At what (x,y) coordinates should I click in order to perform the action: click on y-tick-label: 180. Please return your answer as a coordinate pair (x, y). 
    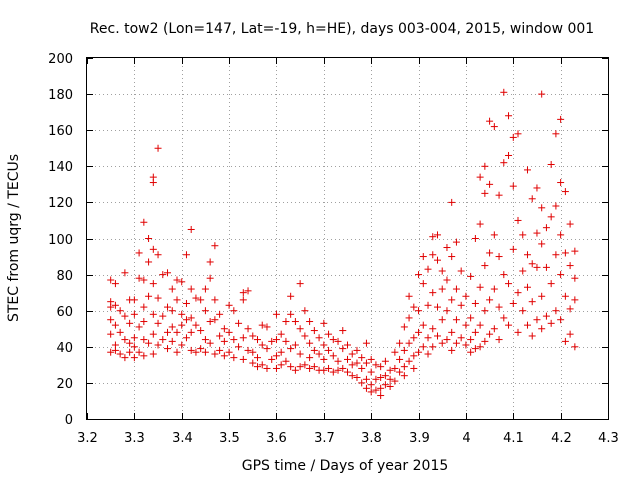
    Looking at the image, I should click on (60, 95).